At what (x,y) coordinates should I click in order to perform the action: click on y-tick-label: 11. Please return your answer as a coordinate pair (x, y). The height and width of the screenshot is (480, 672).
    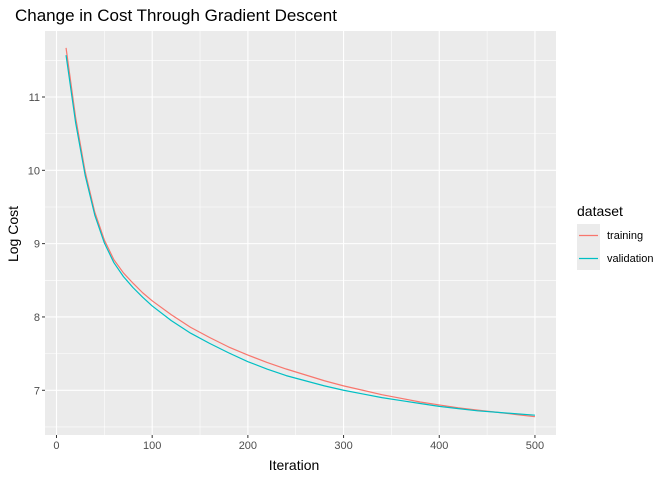
    Looking at the image, I should click on (34, 98).